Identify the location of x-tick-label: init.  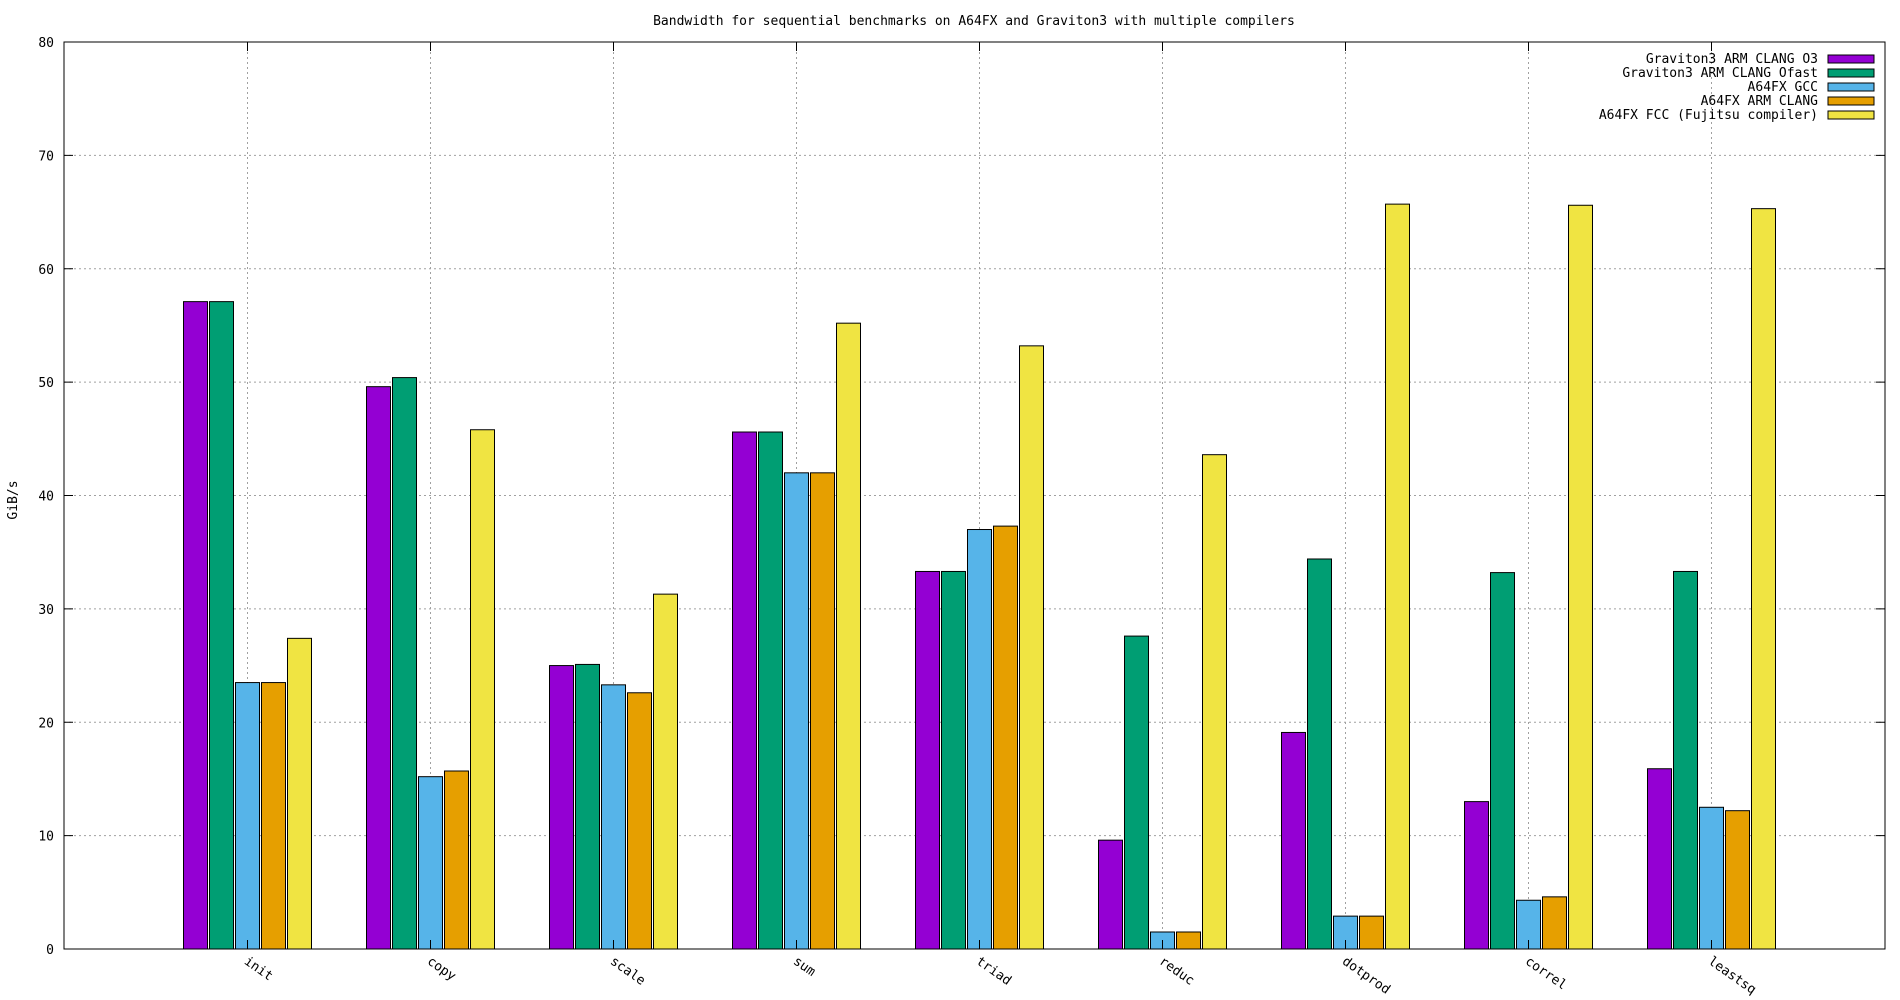
(258, 969).